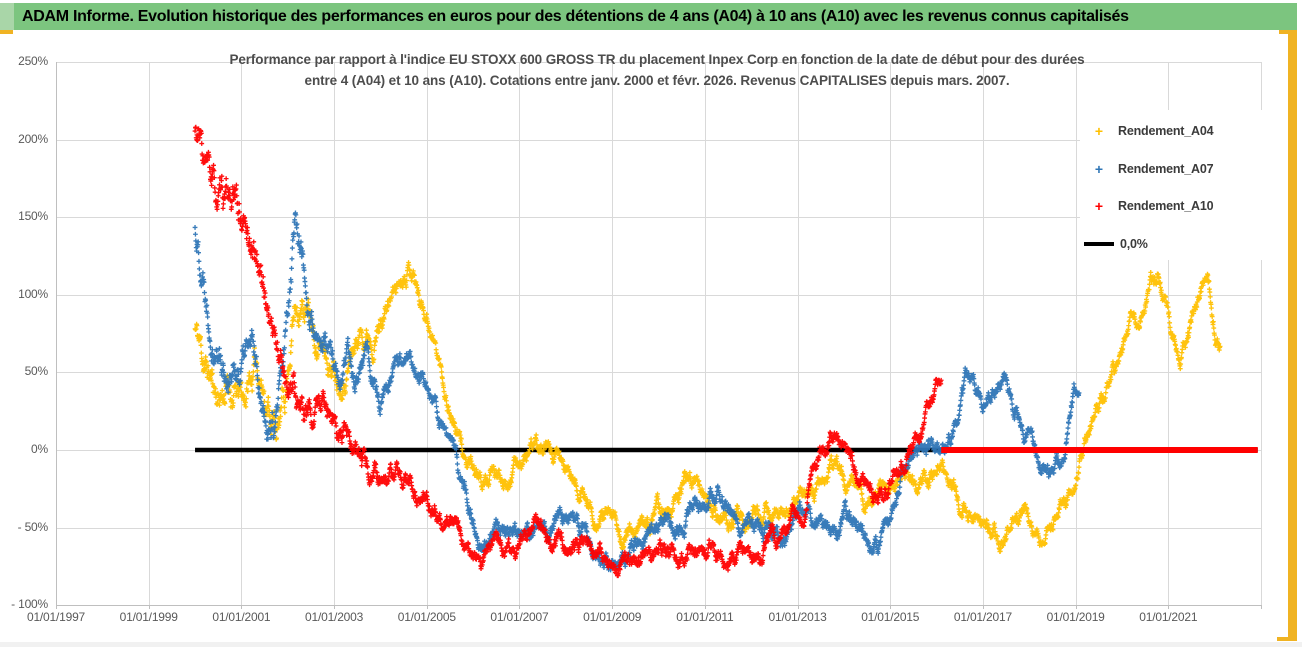 The width and height of the screenshot is (1302, 647). Describe the element at coordinates (36, 371) in the screenshot. I see `y-tick-label: 50%` at that location.